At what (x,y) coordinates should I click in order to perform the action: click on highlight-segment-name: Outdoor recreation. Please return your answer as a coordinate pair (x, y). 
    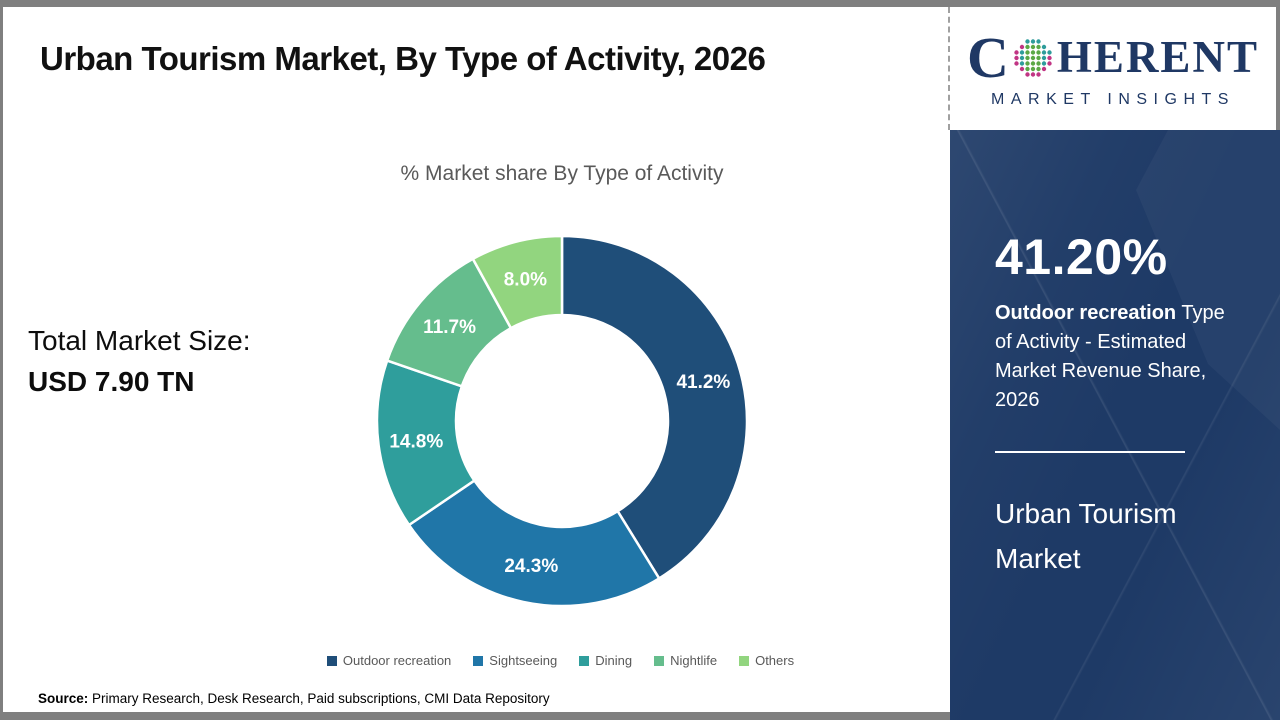
    Looking at the image, I should click on (1086, 313).